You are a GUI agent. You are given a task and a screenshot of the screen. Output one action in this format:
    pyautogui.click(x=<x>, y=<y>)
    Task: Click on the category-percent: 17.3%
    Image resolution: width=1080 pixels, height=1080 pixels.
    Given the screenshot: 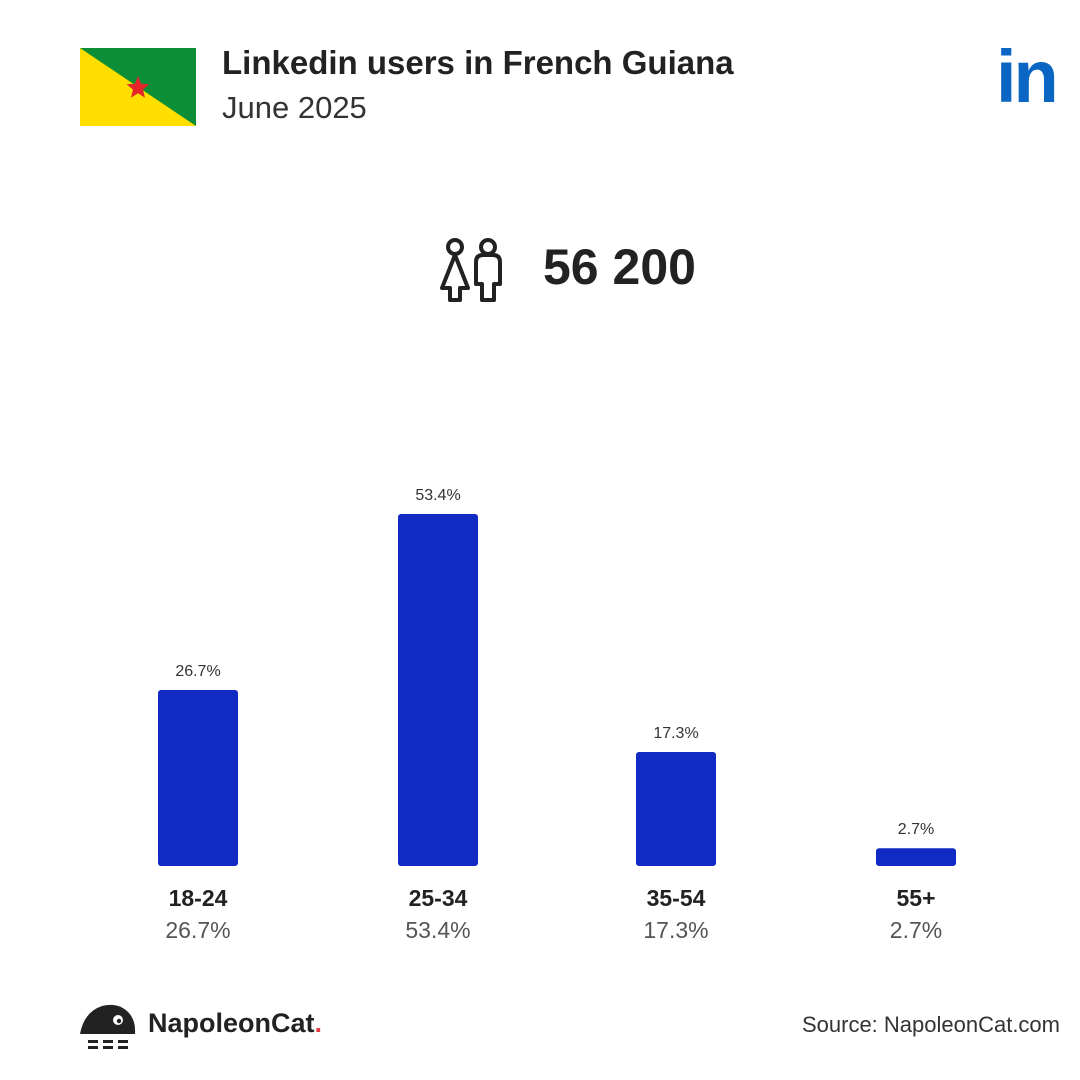 What is the action you would take?
    pyautogui.click(x=675, y=930)
    